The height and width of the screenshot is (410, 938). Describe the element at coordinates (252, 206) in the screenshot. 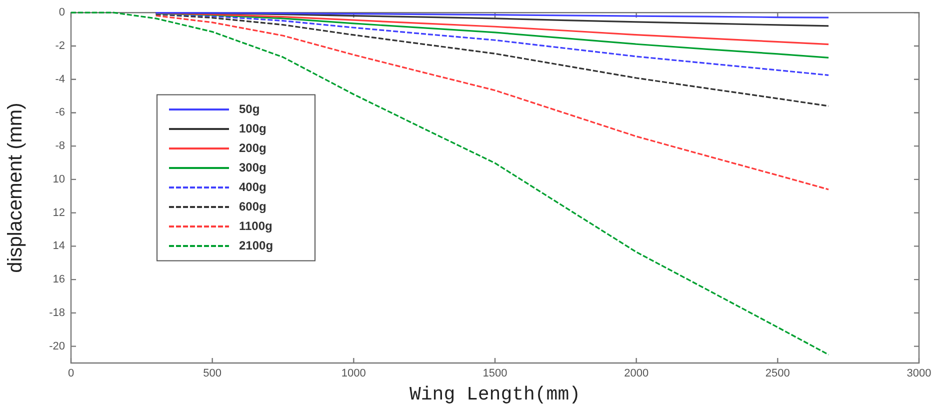

I see `legend-label: 600g` at that location.